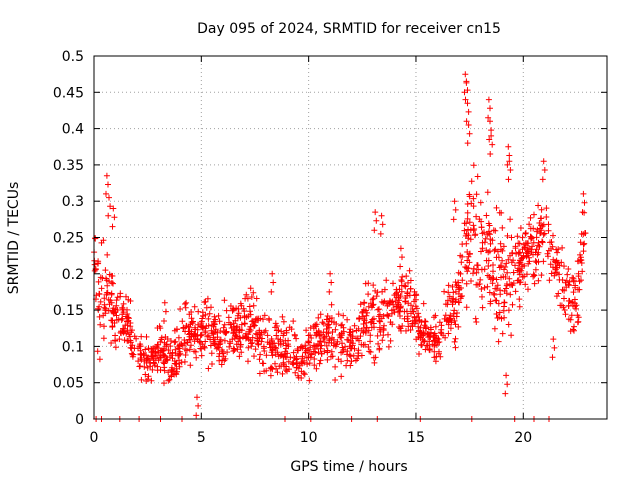 The width and height of the screenshot is (640, 480). What do you see at coordinates (348, 467) in the screenshot?
I see `x-axis-label: GPS time / hours` at bounding box center [348, 467].